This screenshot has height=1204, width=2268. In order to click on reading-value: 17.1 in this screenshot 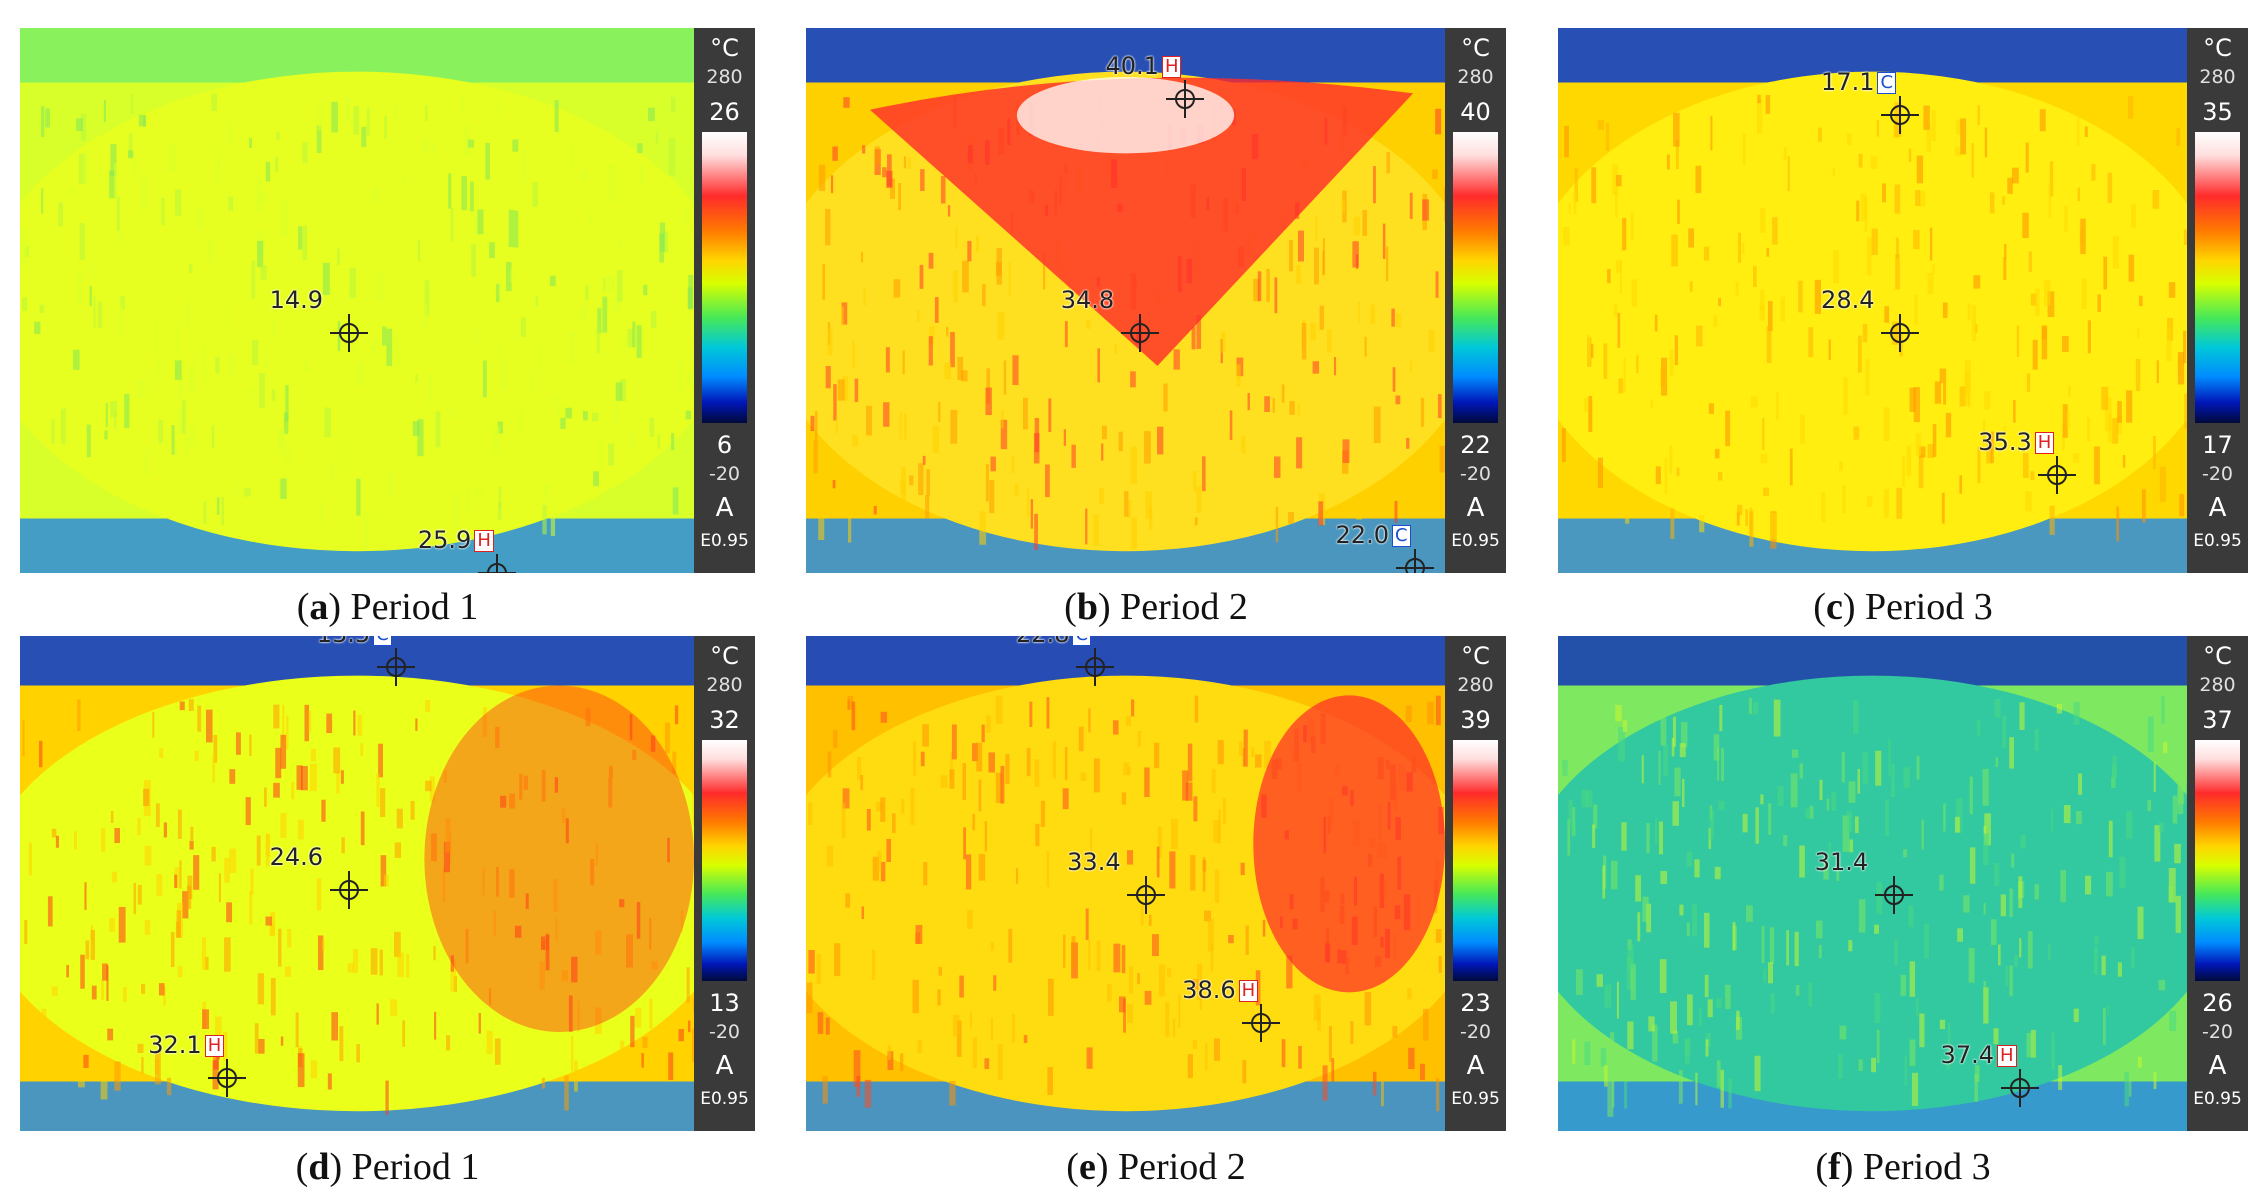, I will do `click(1848, 82)`.